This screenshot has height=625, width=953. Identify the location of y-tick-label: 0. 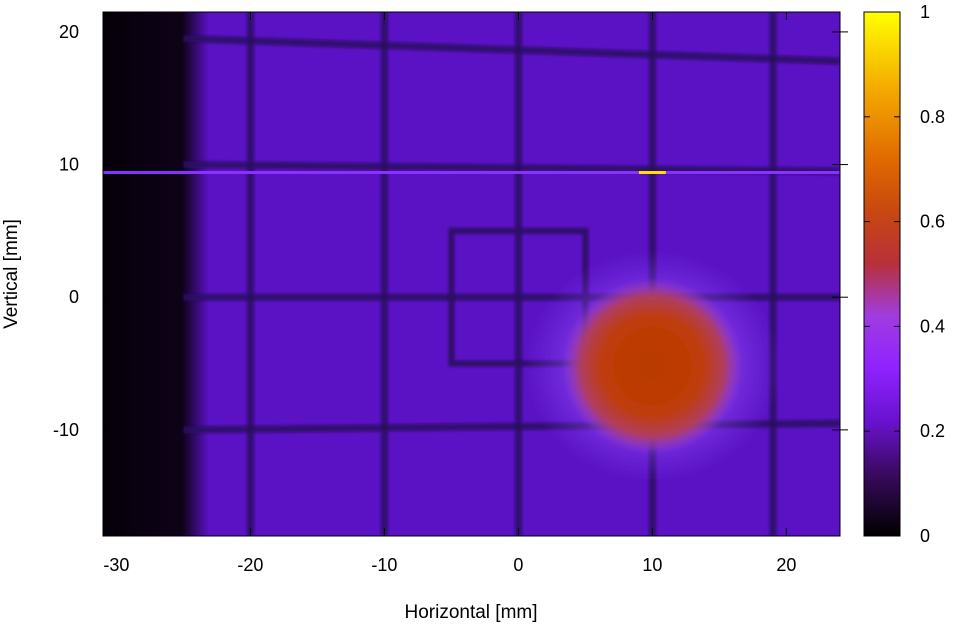
(74, 297).